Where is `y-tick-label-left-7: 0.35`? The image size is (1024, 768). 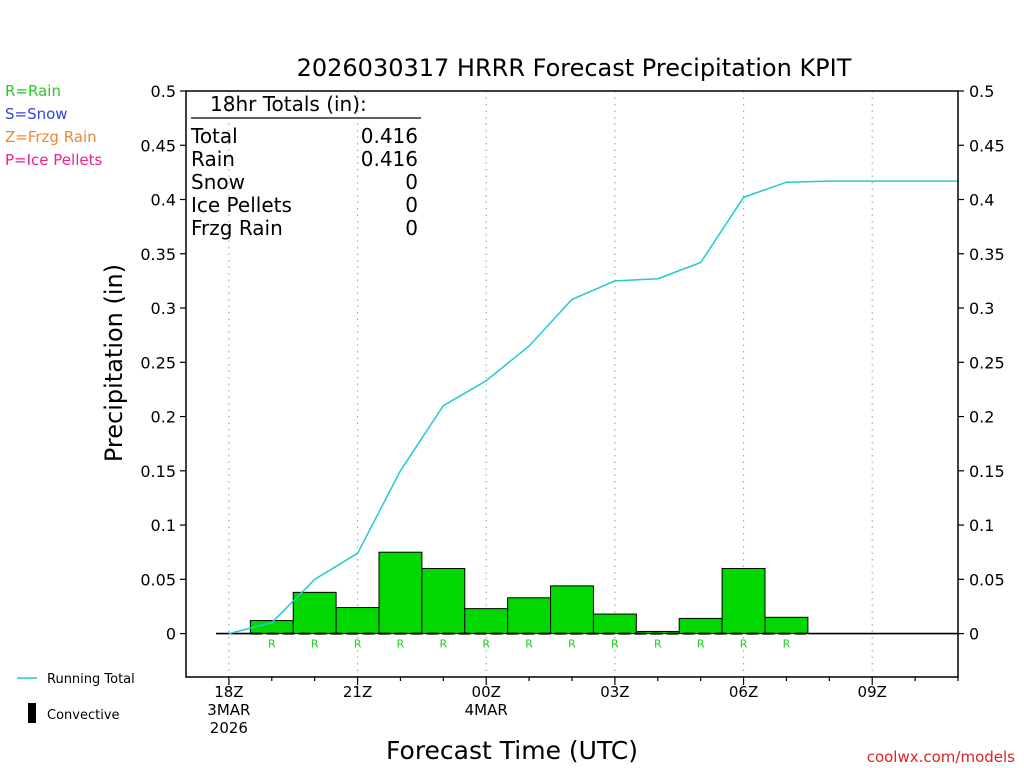 y-tick-label-left-7: 0.35 is located at coordinates (158, 254).